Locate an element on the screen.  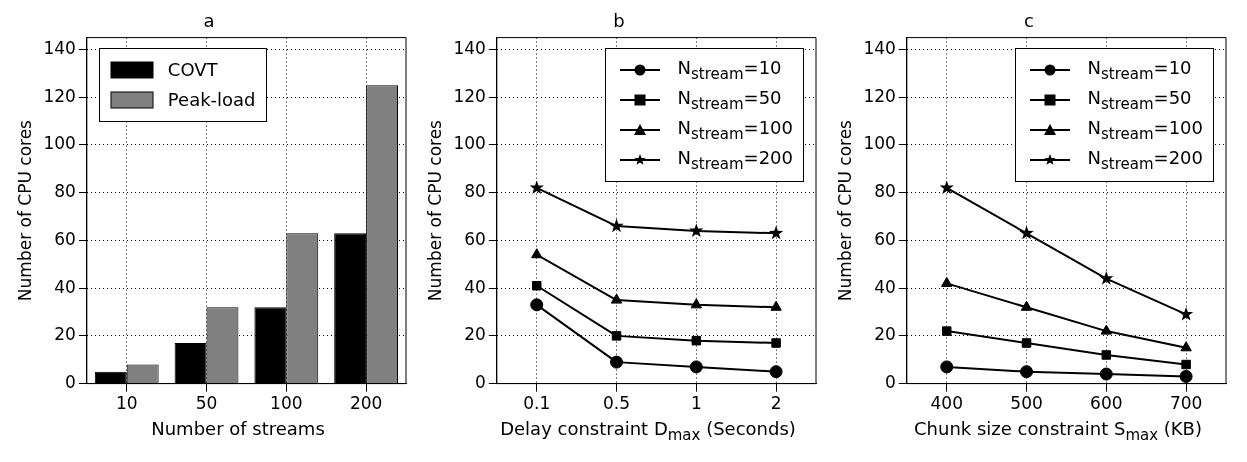
x-tick-label: 500 is located at coordinates (1026, 403).